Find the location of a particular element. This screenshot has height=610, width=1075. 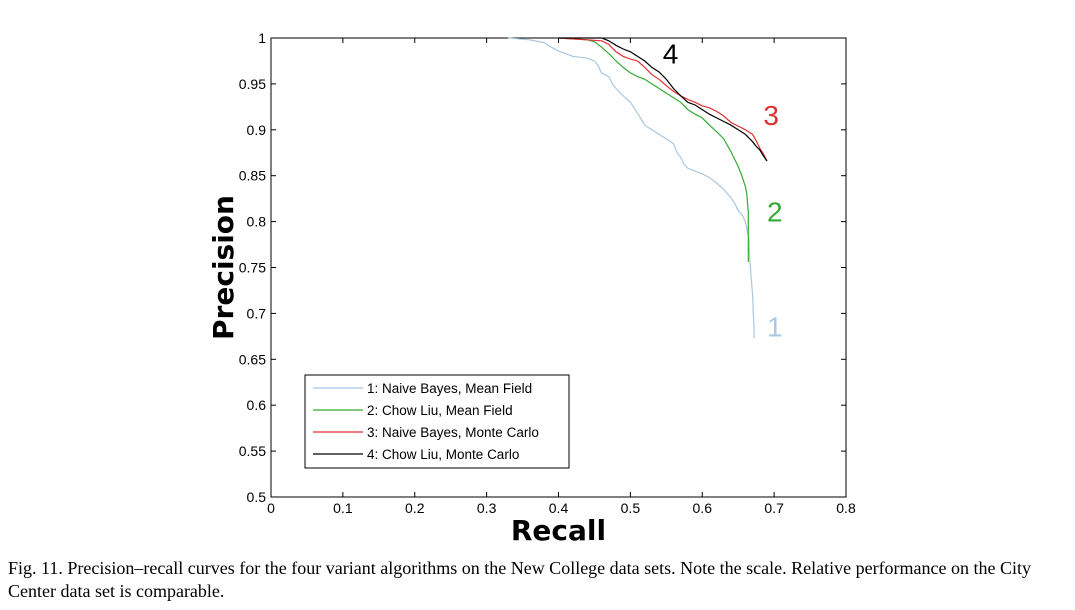

x-tick-label: 0.1 is located at coordinates (343, 508).